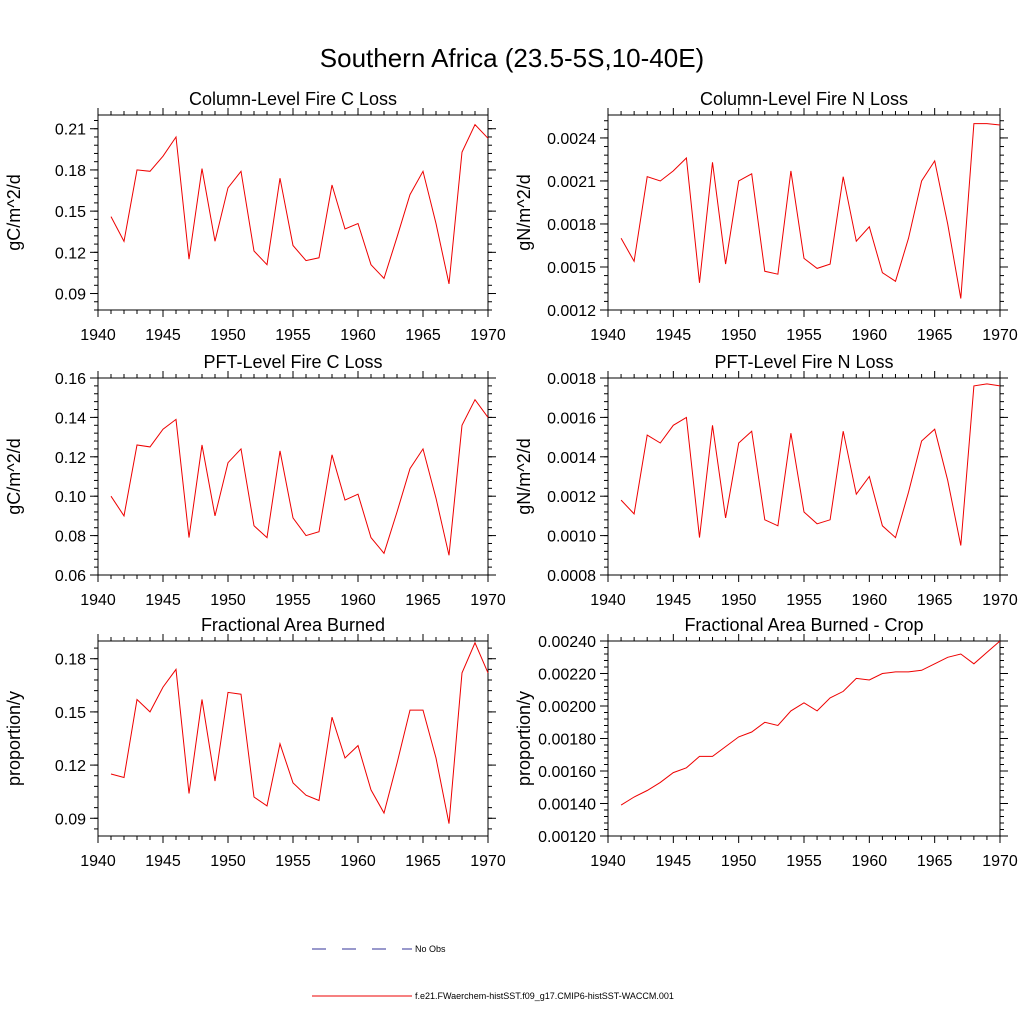  I want to click on y-tick-label: 0.14, so click(70, 418).